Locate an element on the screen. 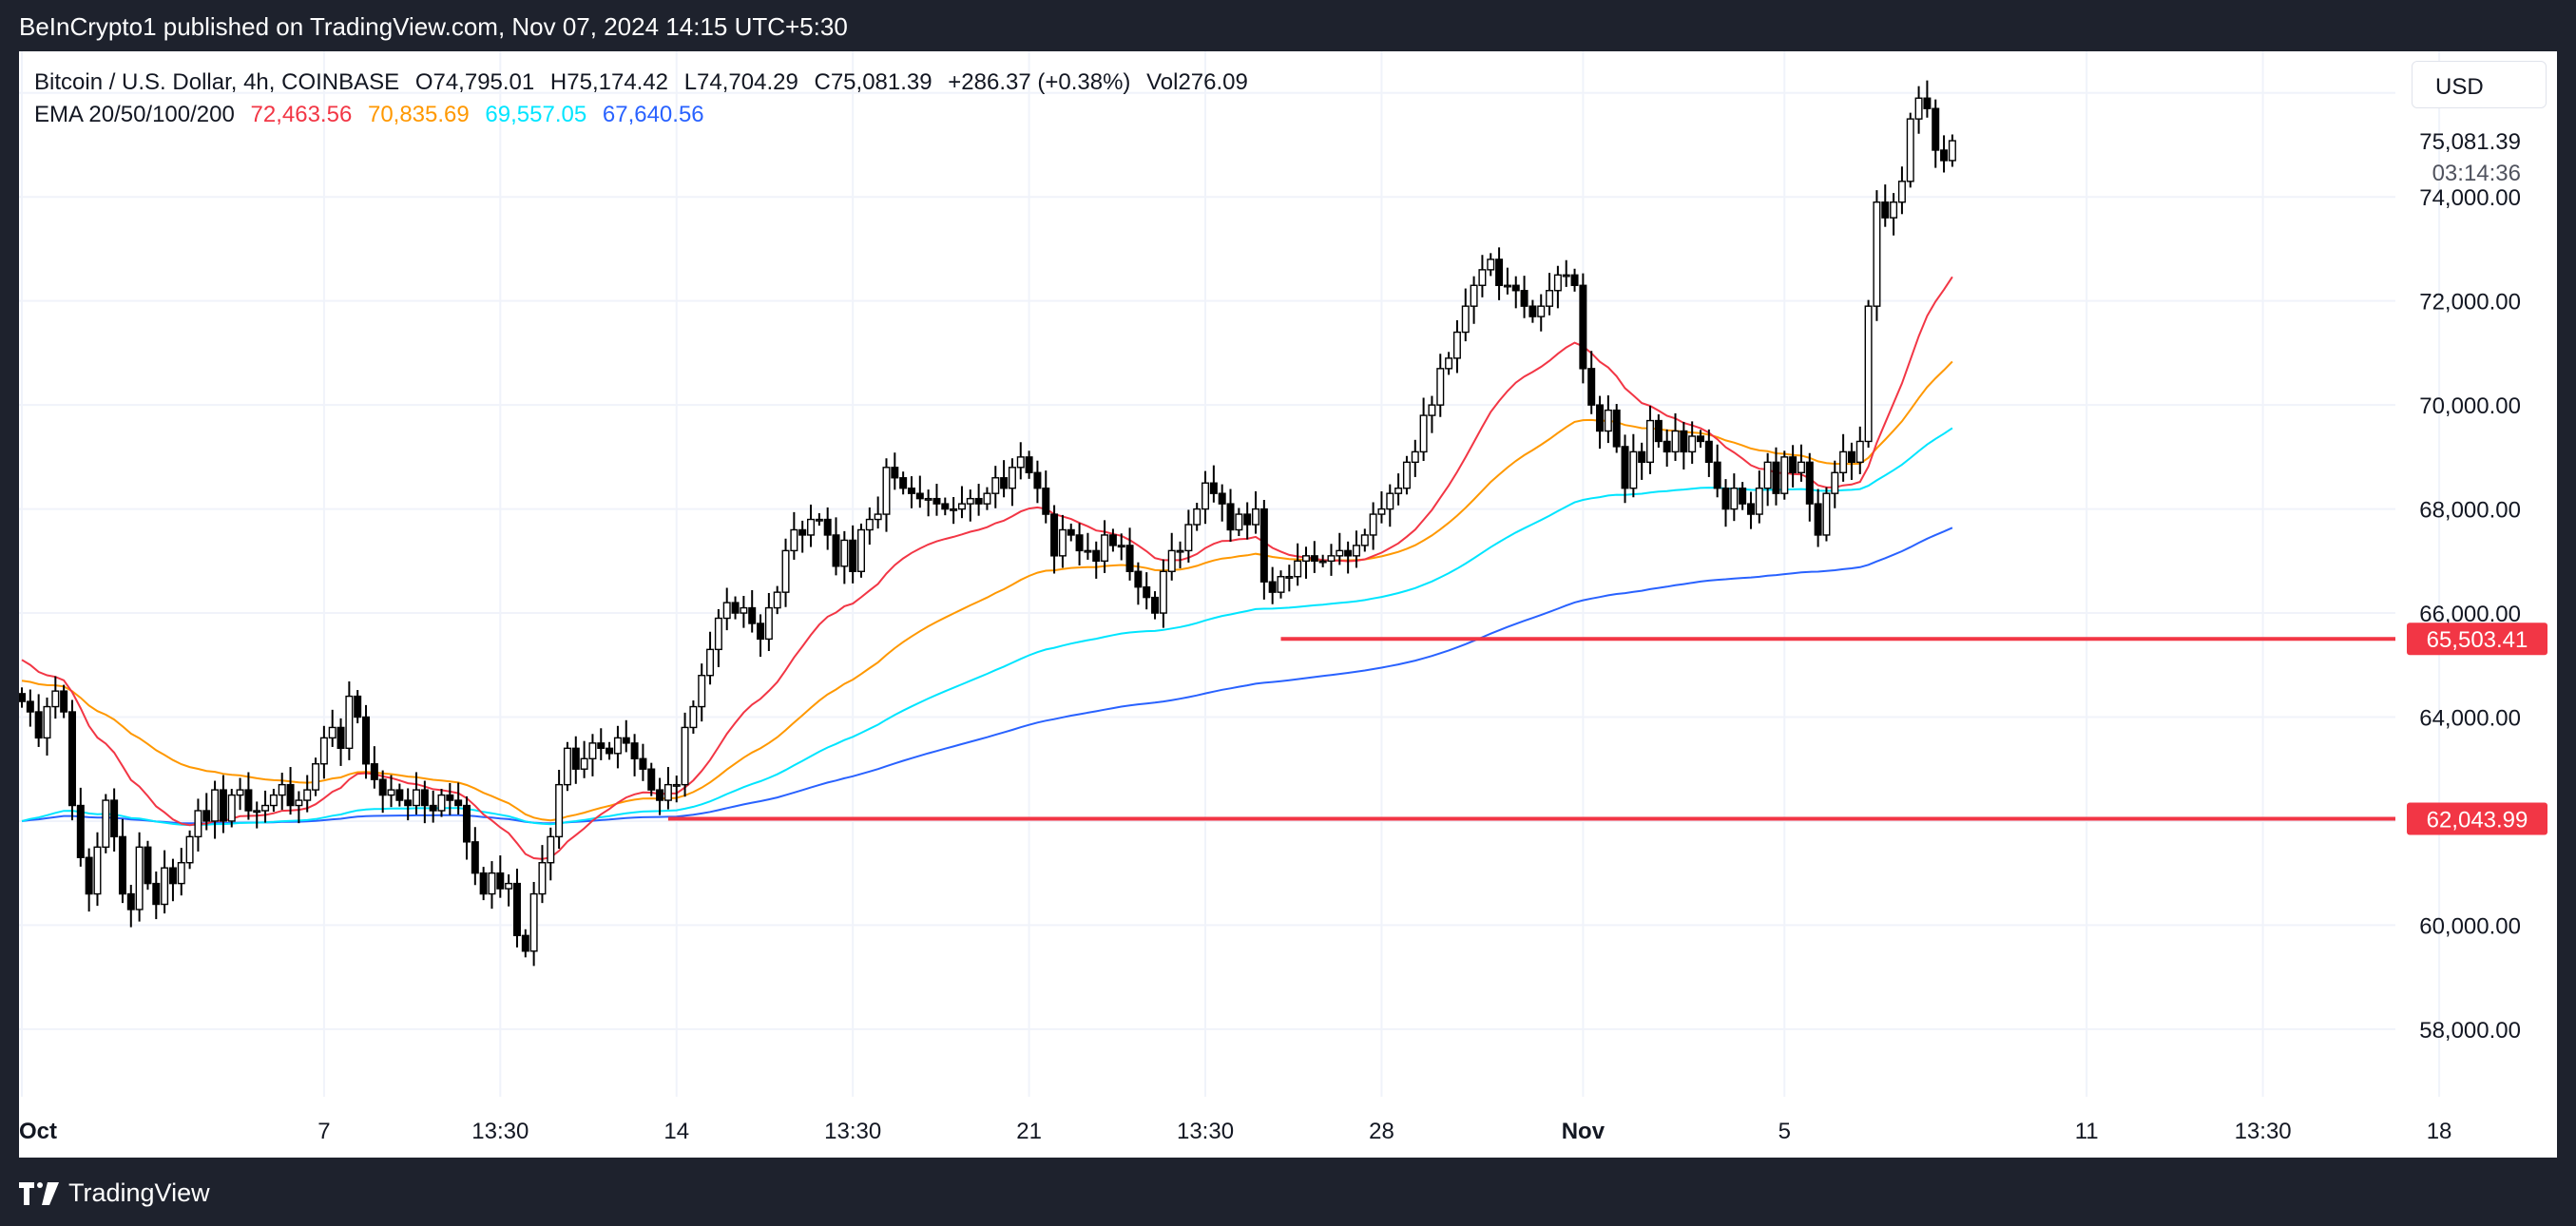 The height and width of the screenshot is (1226, 2576). ema-label: EMA 20/50/100/200 is located at coordinates (134, 115).